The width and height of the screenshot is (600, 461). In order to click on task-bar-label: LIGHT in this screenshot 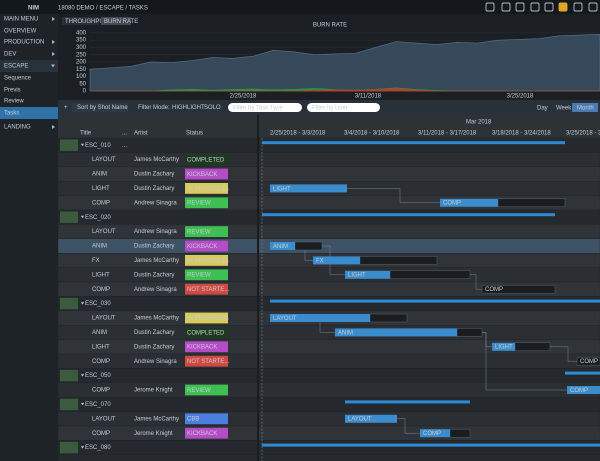, I will do `click(357, 276)`.